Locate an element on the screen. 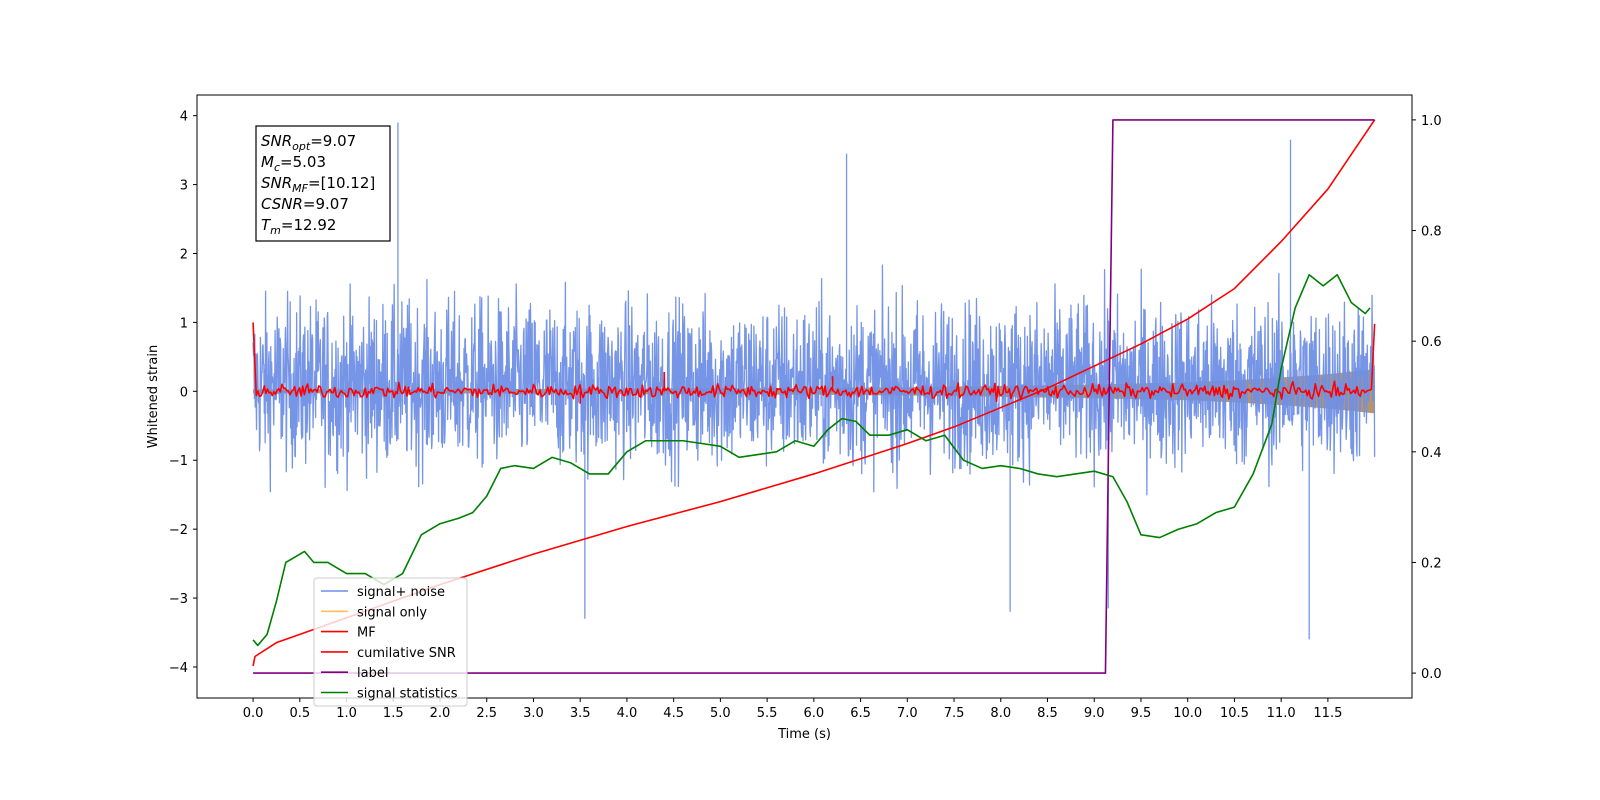 Image resolution: width=1600 pixels, height=800 pixels. x-tick-label: 9.5 is located at coordinates (1141, 713).